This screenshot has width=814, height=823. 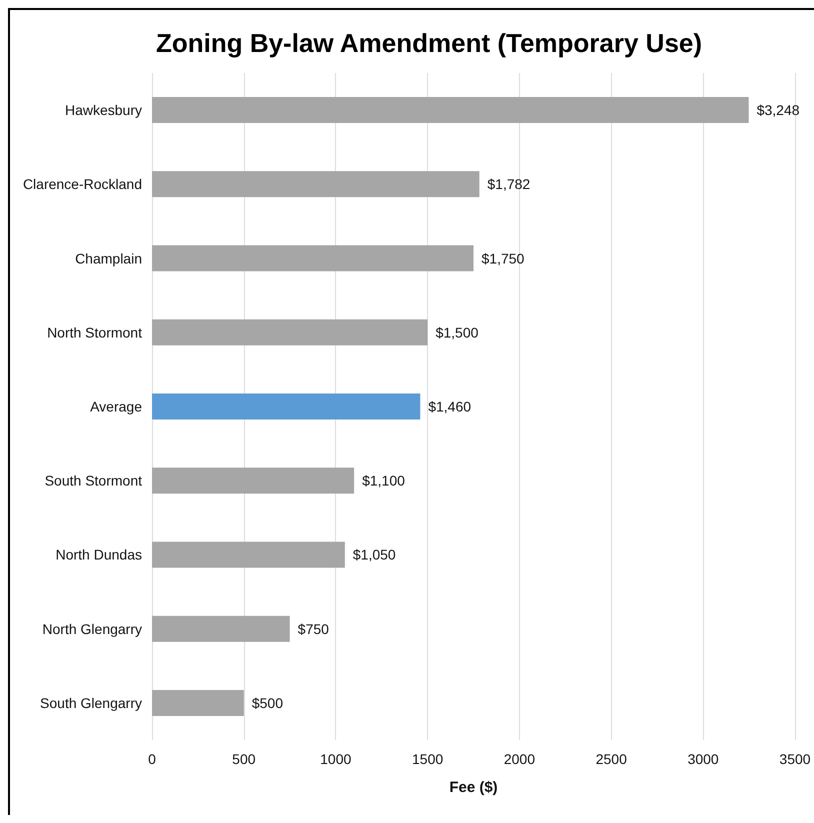 What do you see at coordinates (244, 759) in the screenshot?
I see `x-tick-label: 500` at bounding box center [244, 759].